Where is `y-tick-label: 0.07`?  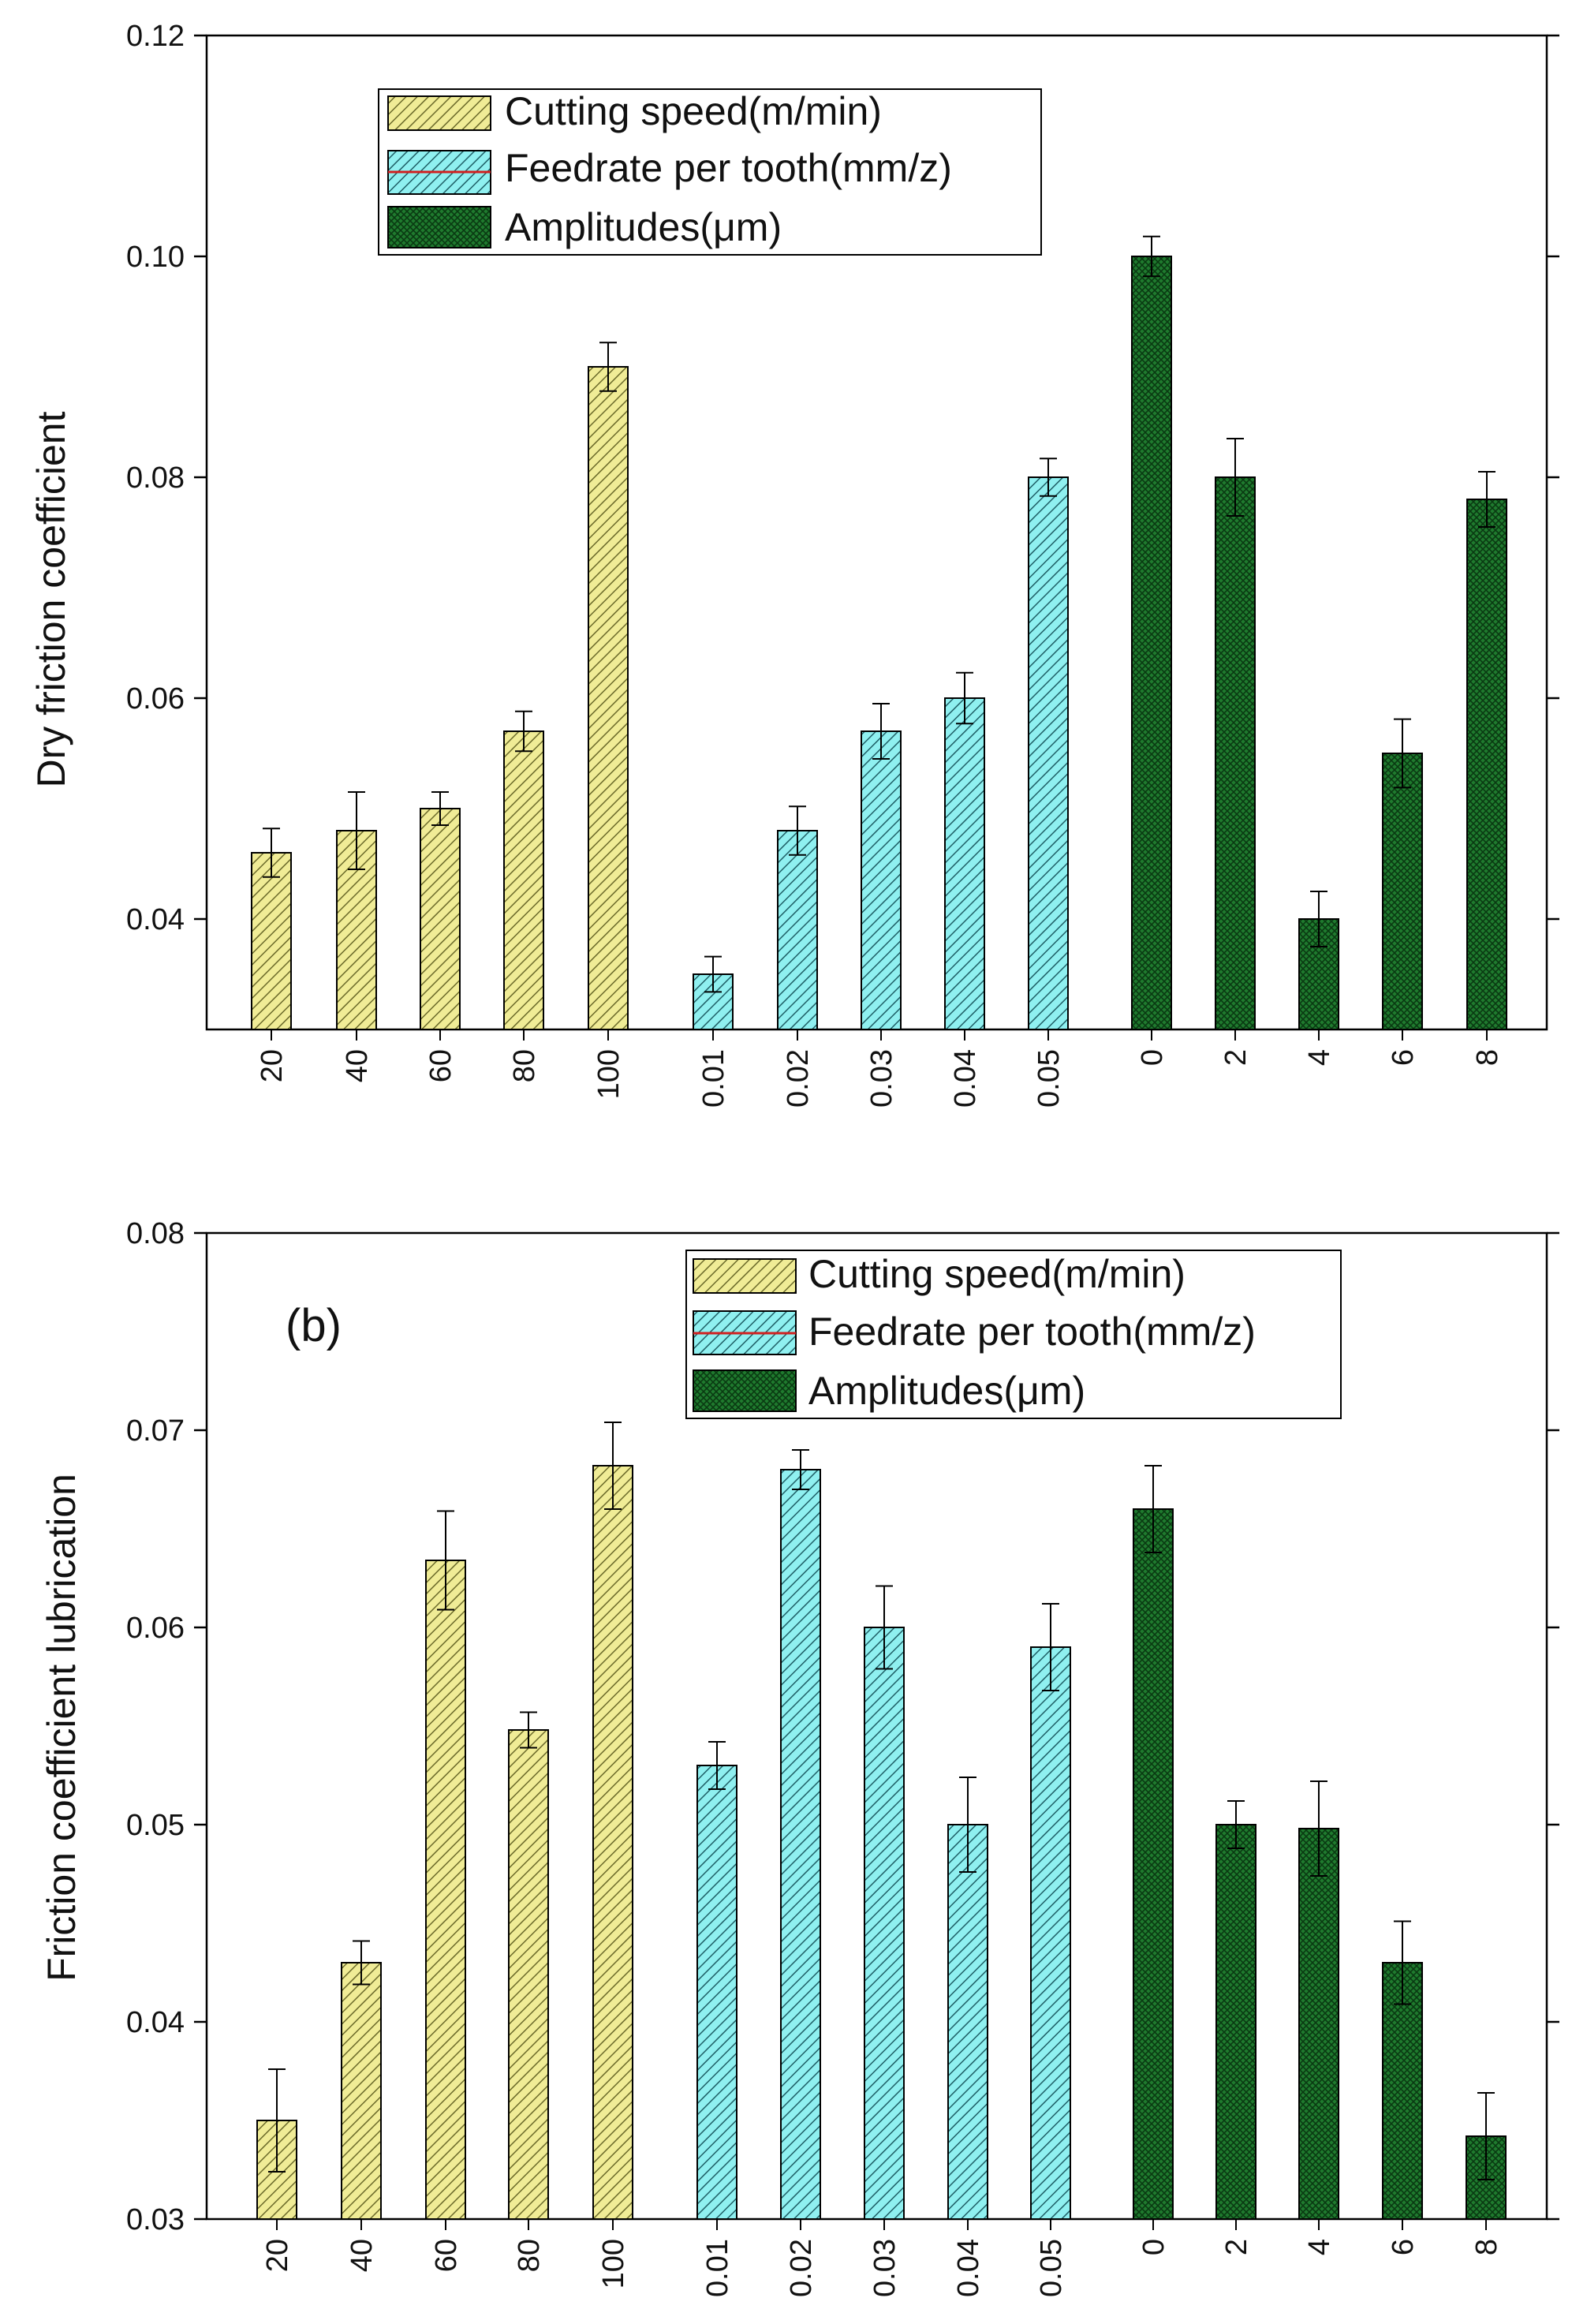
y-tick-label: 0.07 is located at coordinates (155, 1431).